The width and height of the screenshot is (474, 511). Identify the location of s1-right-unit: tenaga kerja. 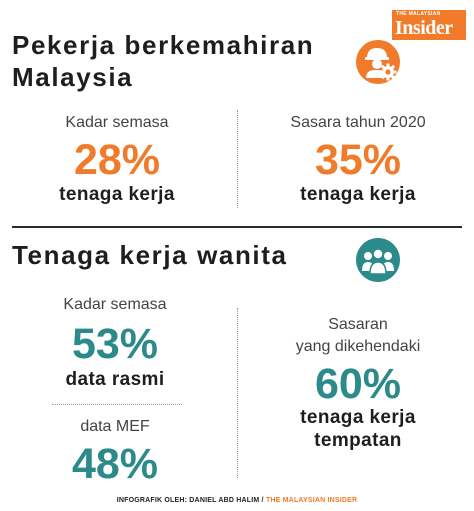
(358, 194).